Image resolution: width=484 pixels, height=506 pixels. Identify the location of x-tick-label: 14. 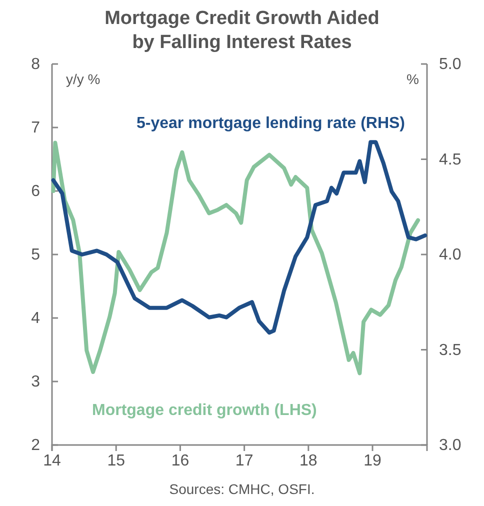
(52, 461).